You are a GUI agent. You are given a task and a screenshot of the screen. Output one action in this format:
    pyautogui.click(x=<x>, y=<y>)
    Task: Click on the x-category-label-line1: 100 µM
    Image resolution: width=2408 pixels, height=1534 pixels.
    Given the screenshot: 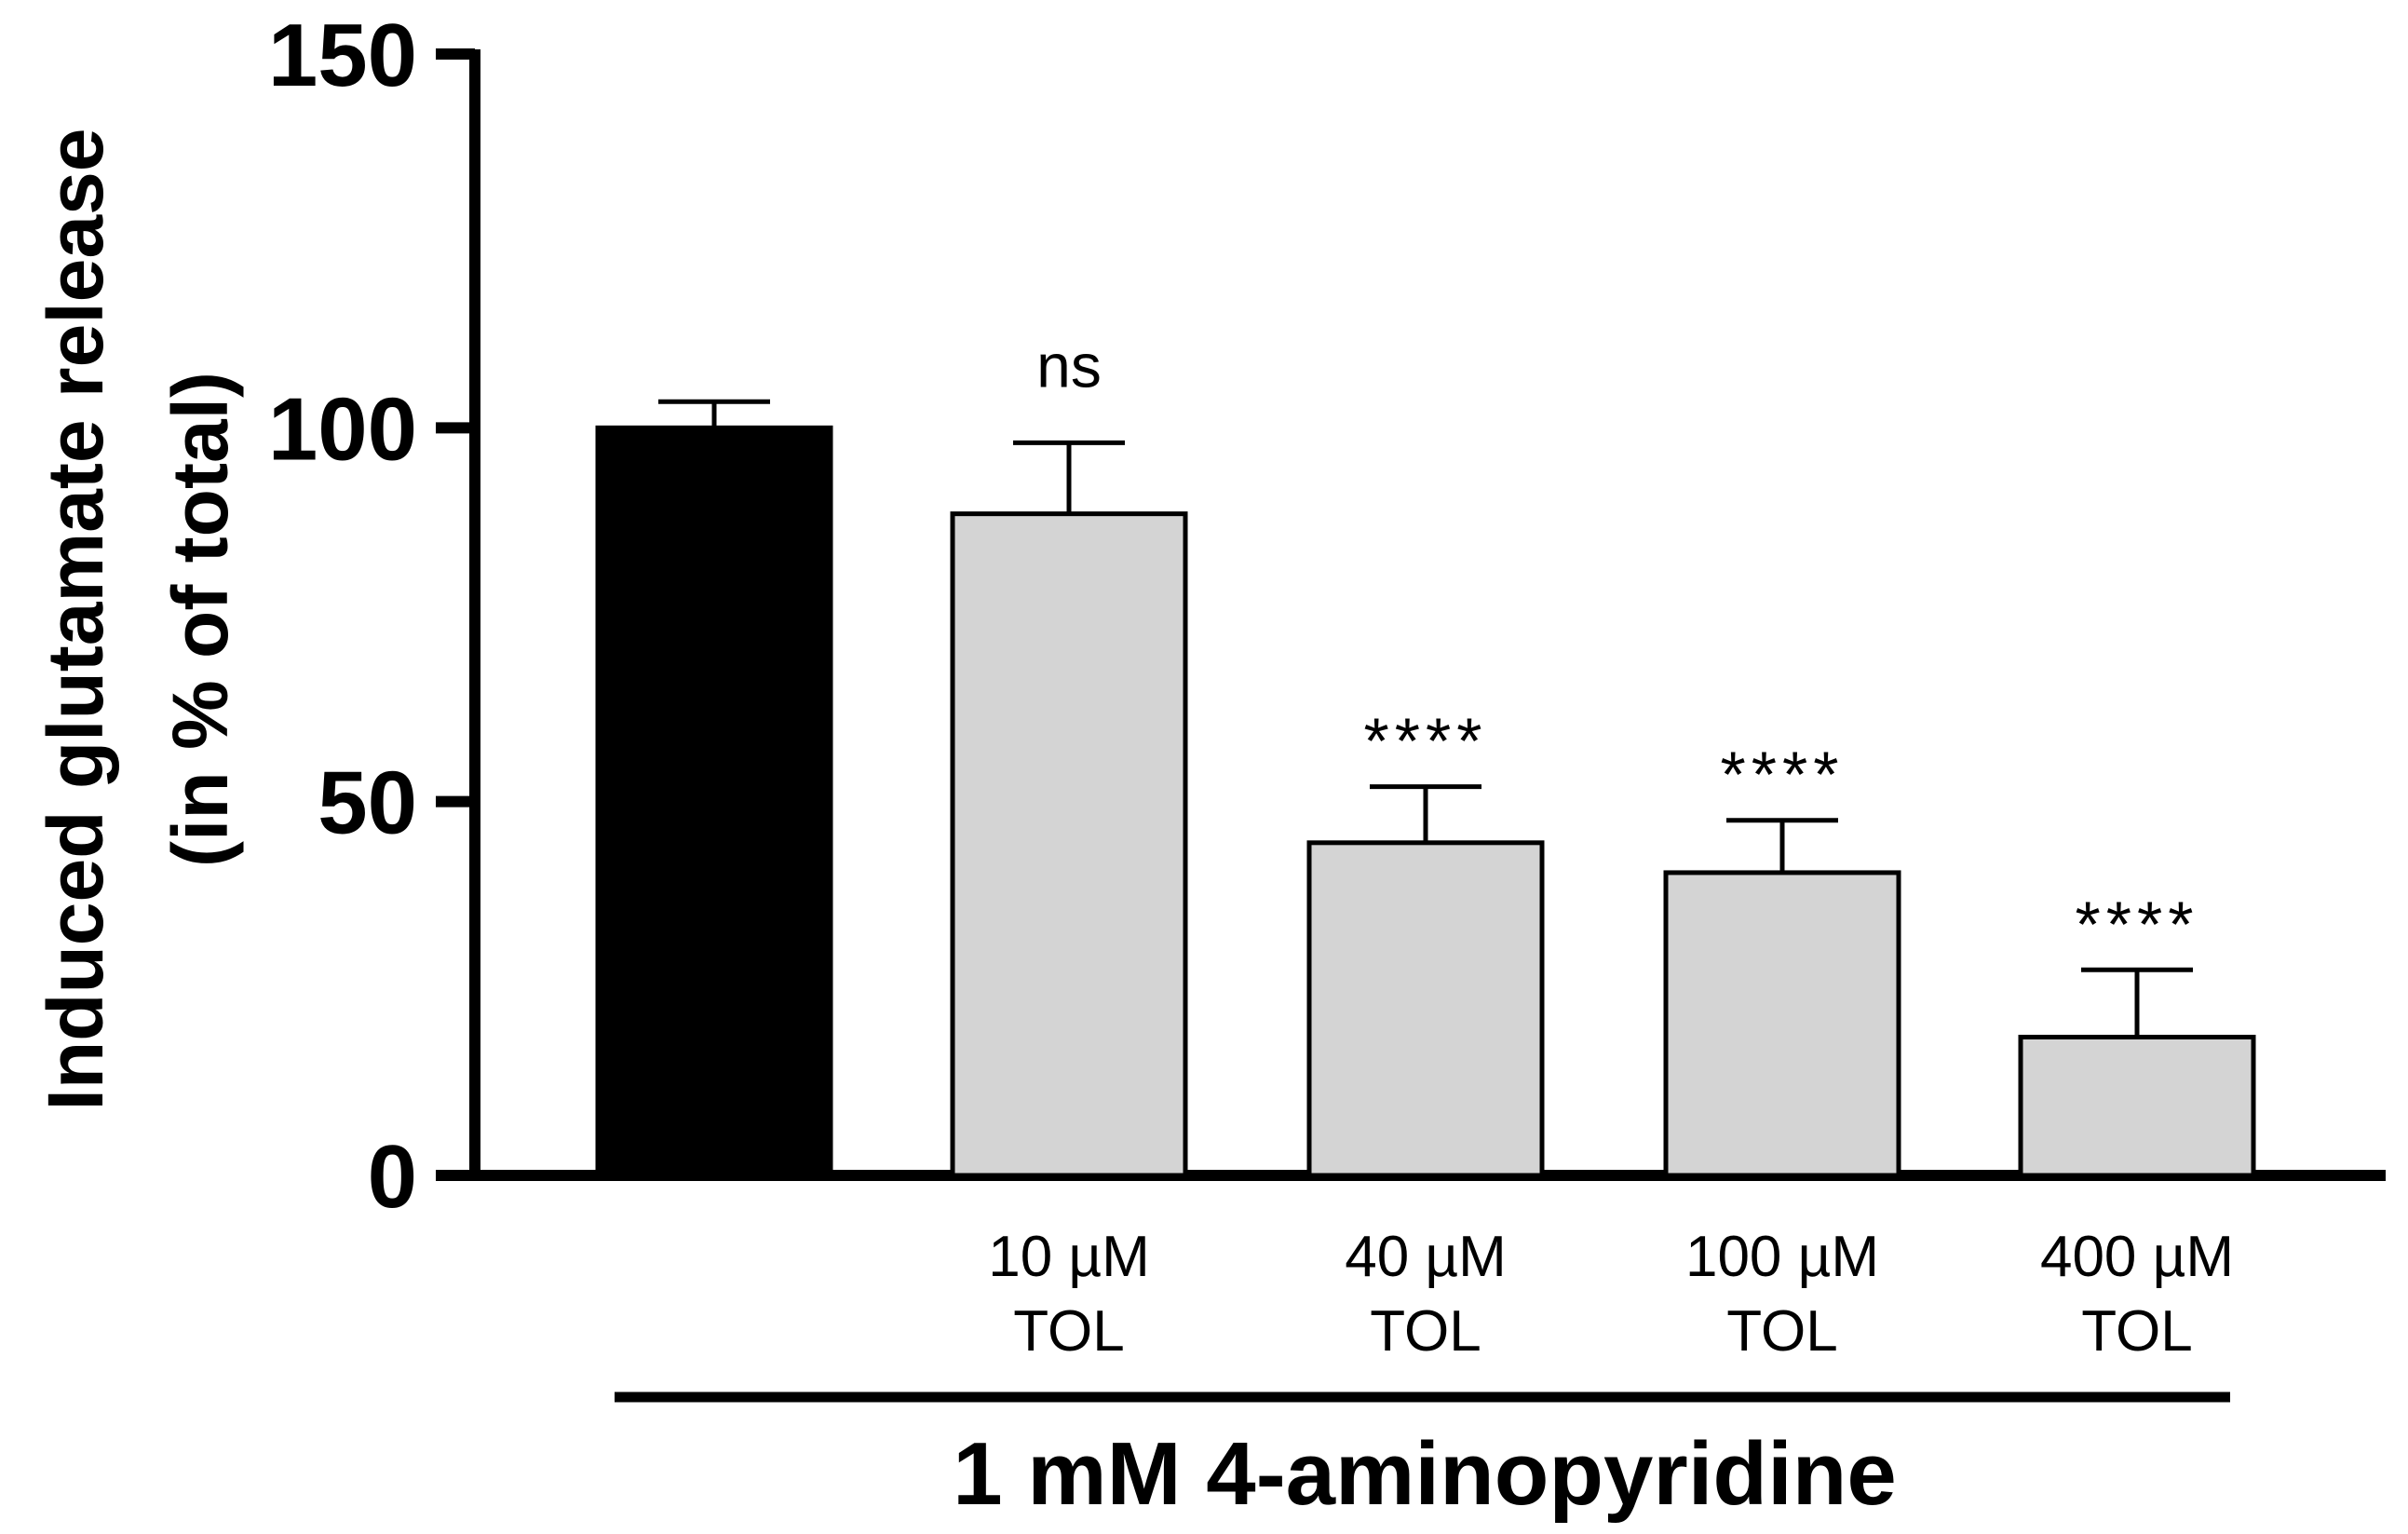 What is the action you would take?
    pyautogui.click(x=1782, y=1257)
    